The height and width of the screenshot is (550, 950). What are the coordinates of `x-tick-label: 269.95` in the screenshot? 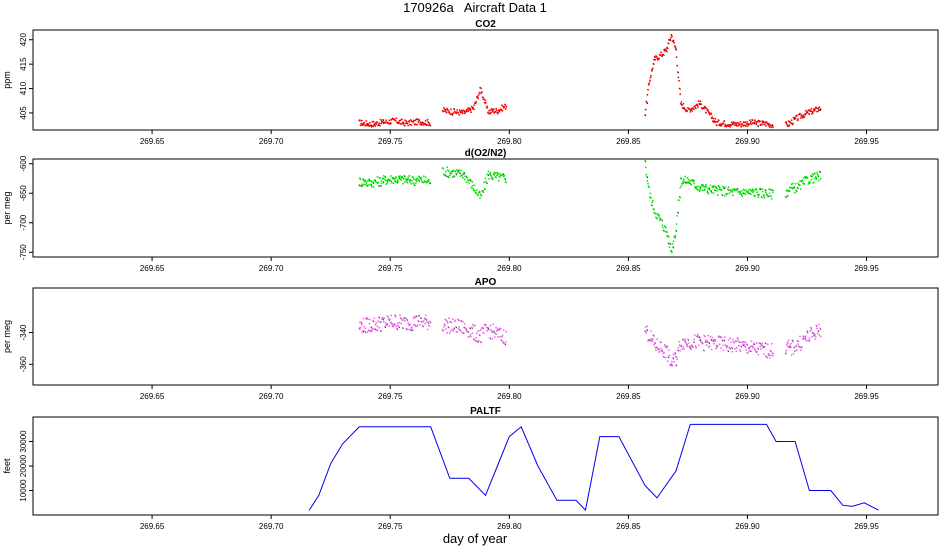 It's located at (866, 141).